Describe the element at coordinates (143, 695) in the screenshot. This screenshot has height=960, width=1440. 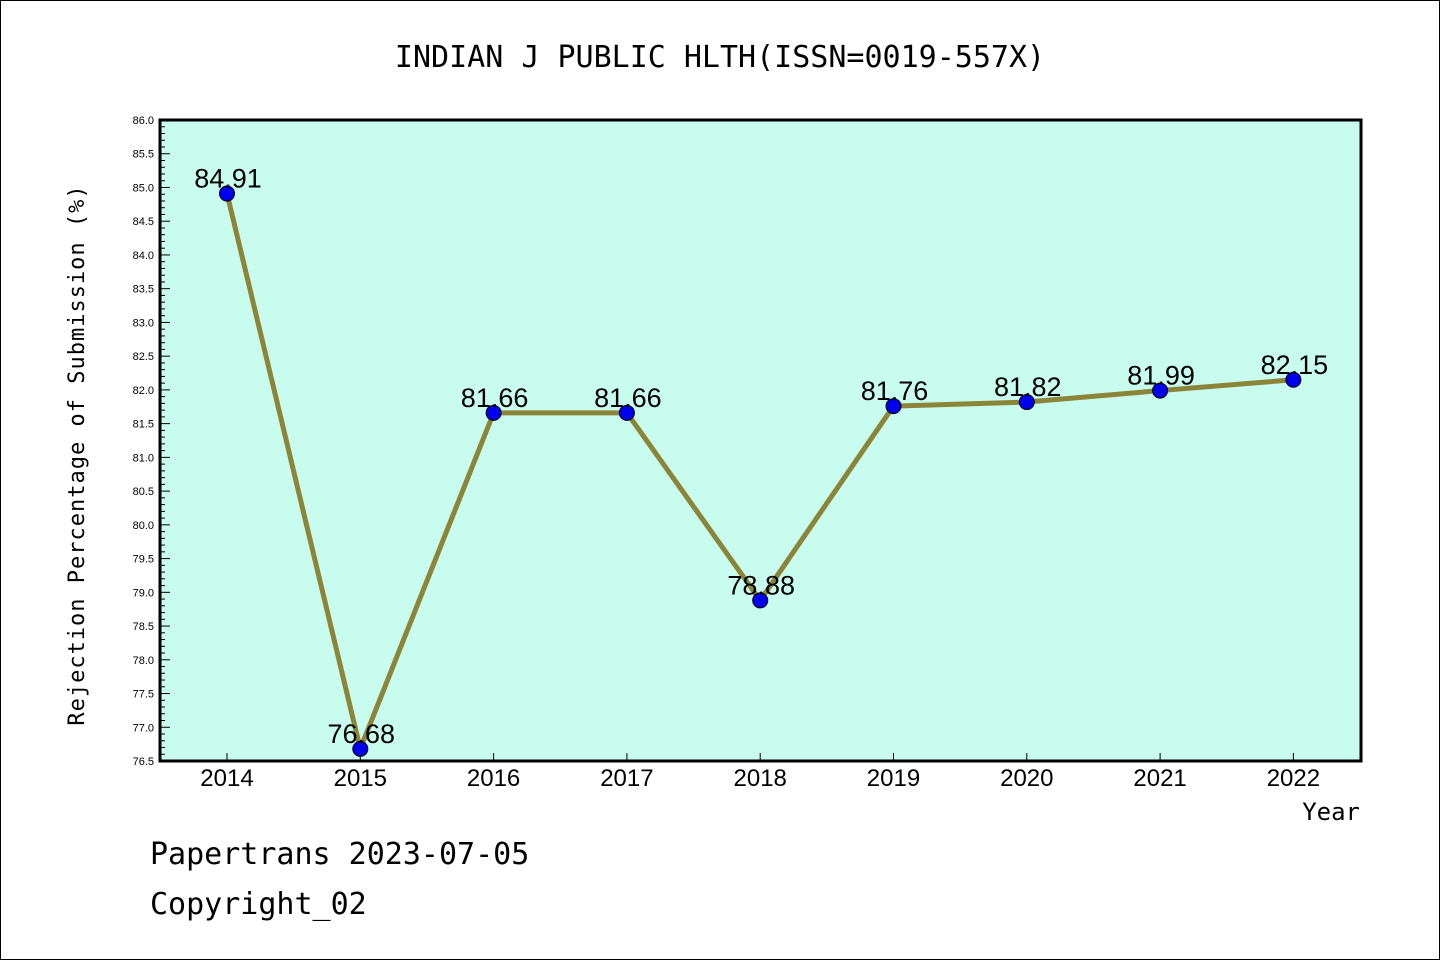
I see `y-tick-label: 77.5` at that location.